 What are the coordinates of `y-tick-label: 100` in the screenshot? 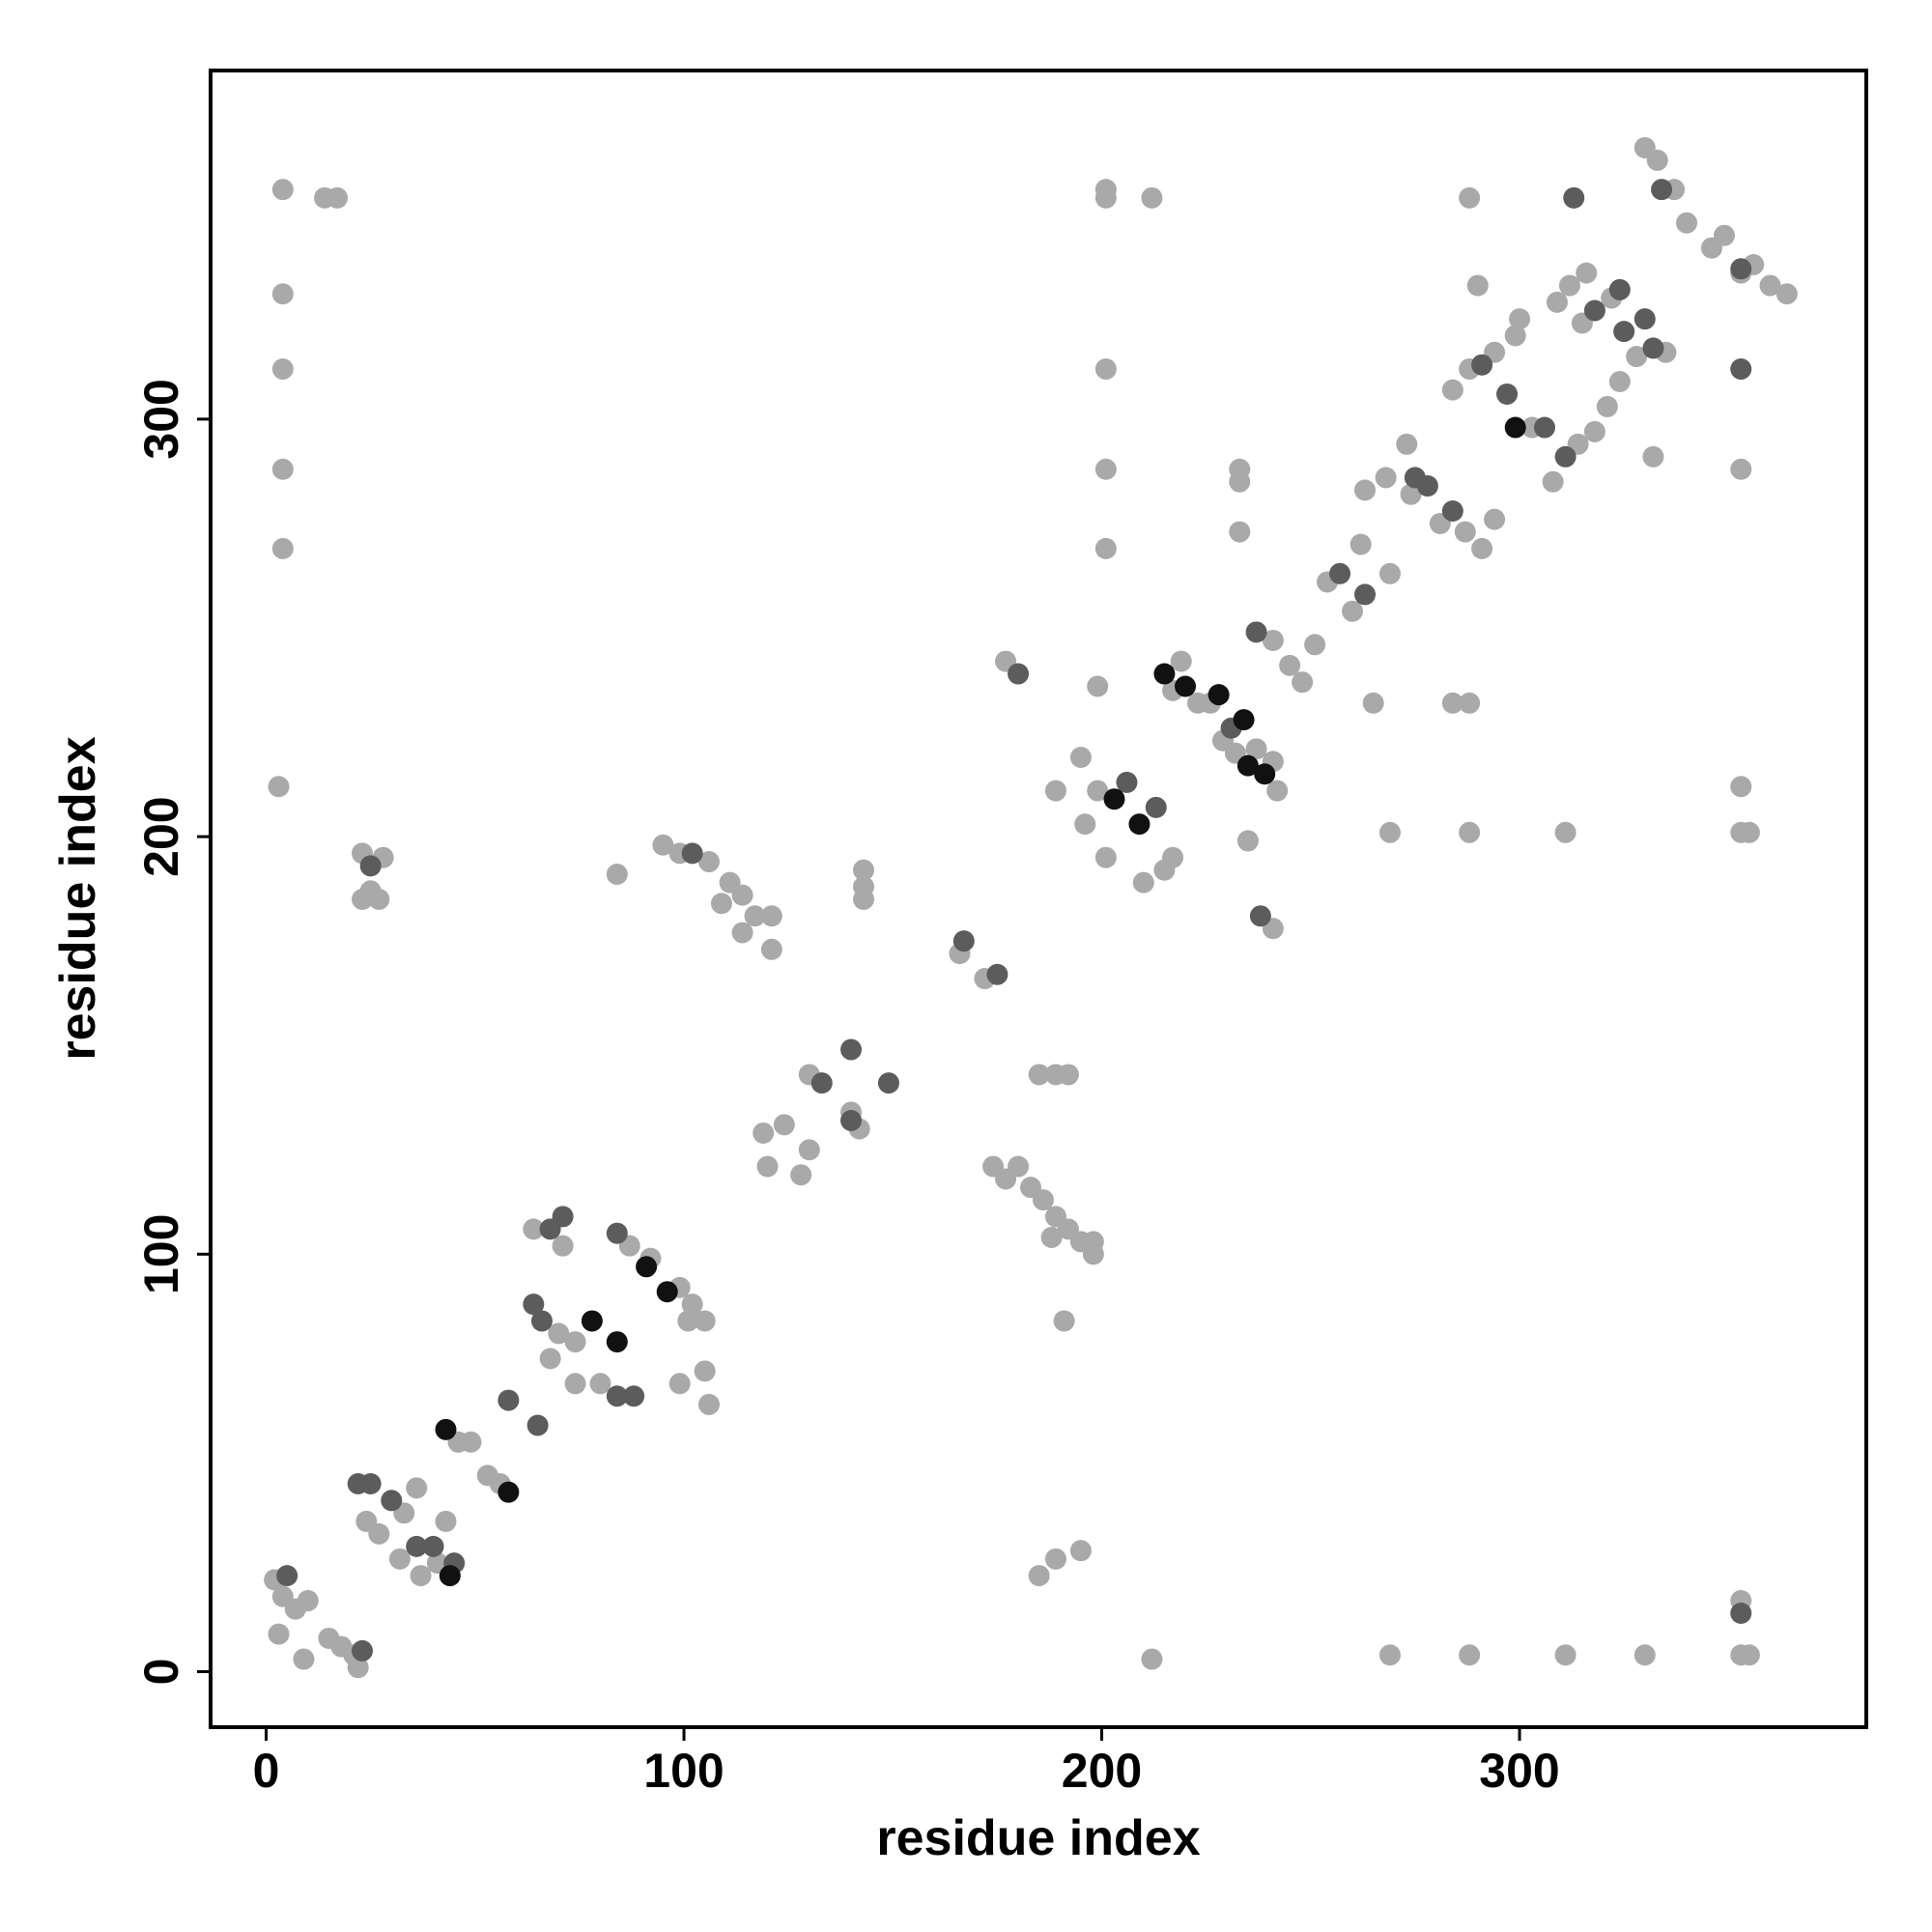 It's located at (161, 1254).